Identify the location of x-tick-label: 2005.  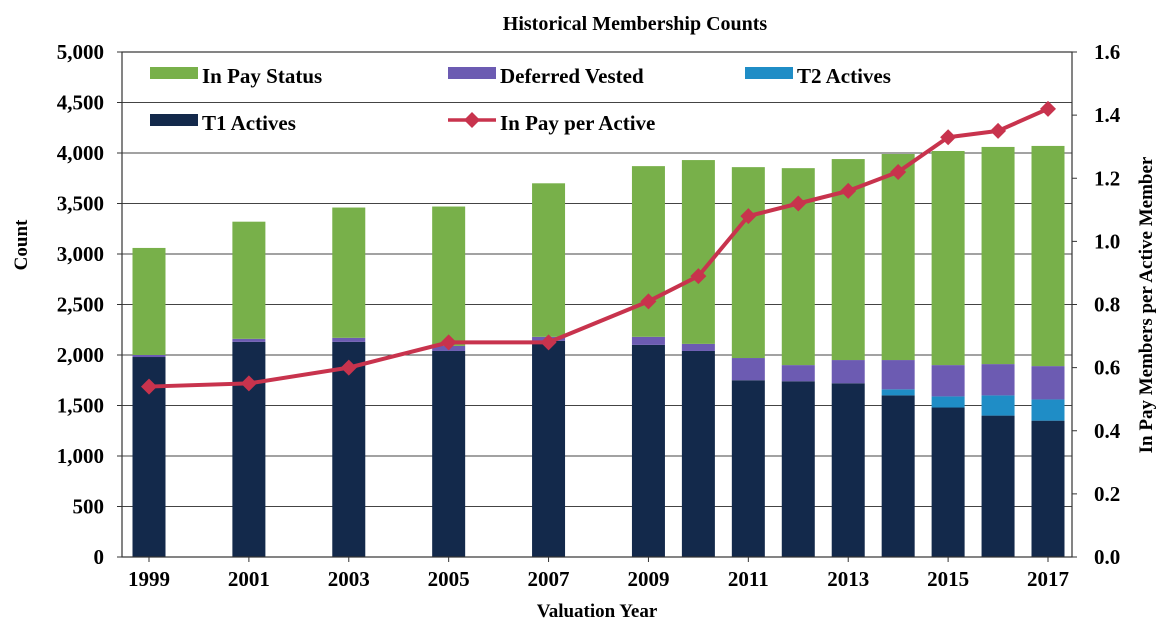
(449, 579).